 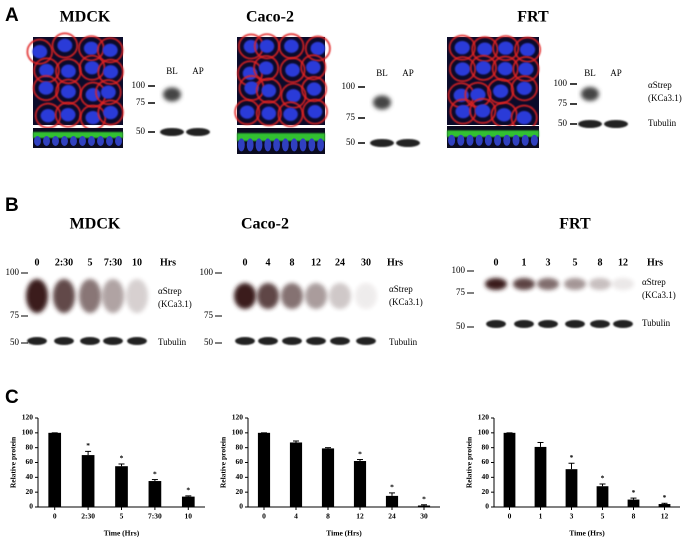 What do you see at coordinates (12, 205) in the screenshot?
I see `panel-label: B` at bounding box center [12, 205].